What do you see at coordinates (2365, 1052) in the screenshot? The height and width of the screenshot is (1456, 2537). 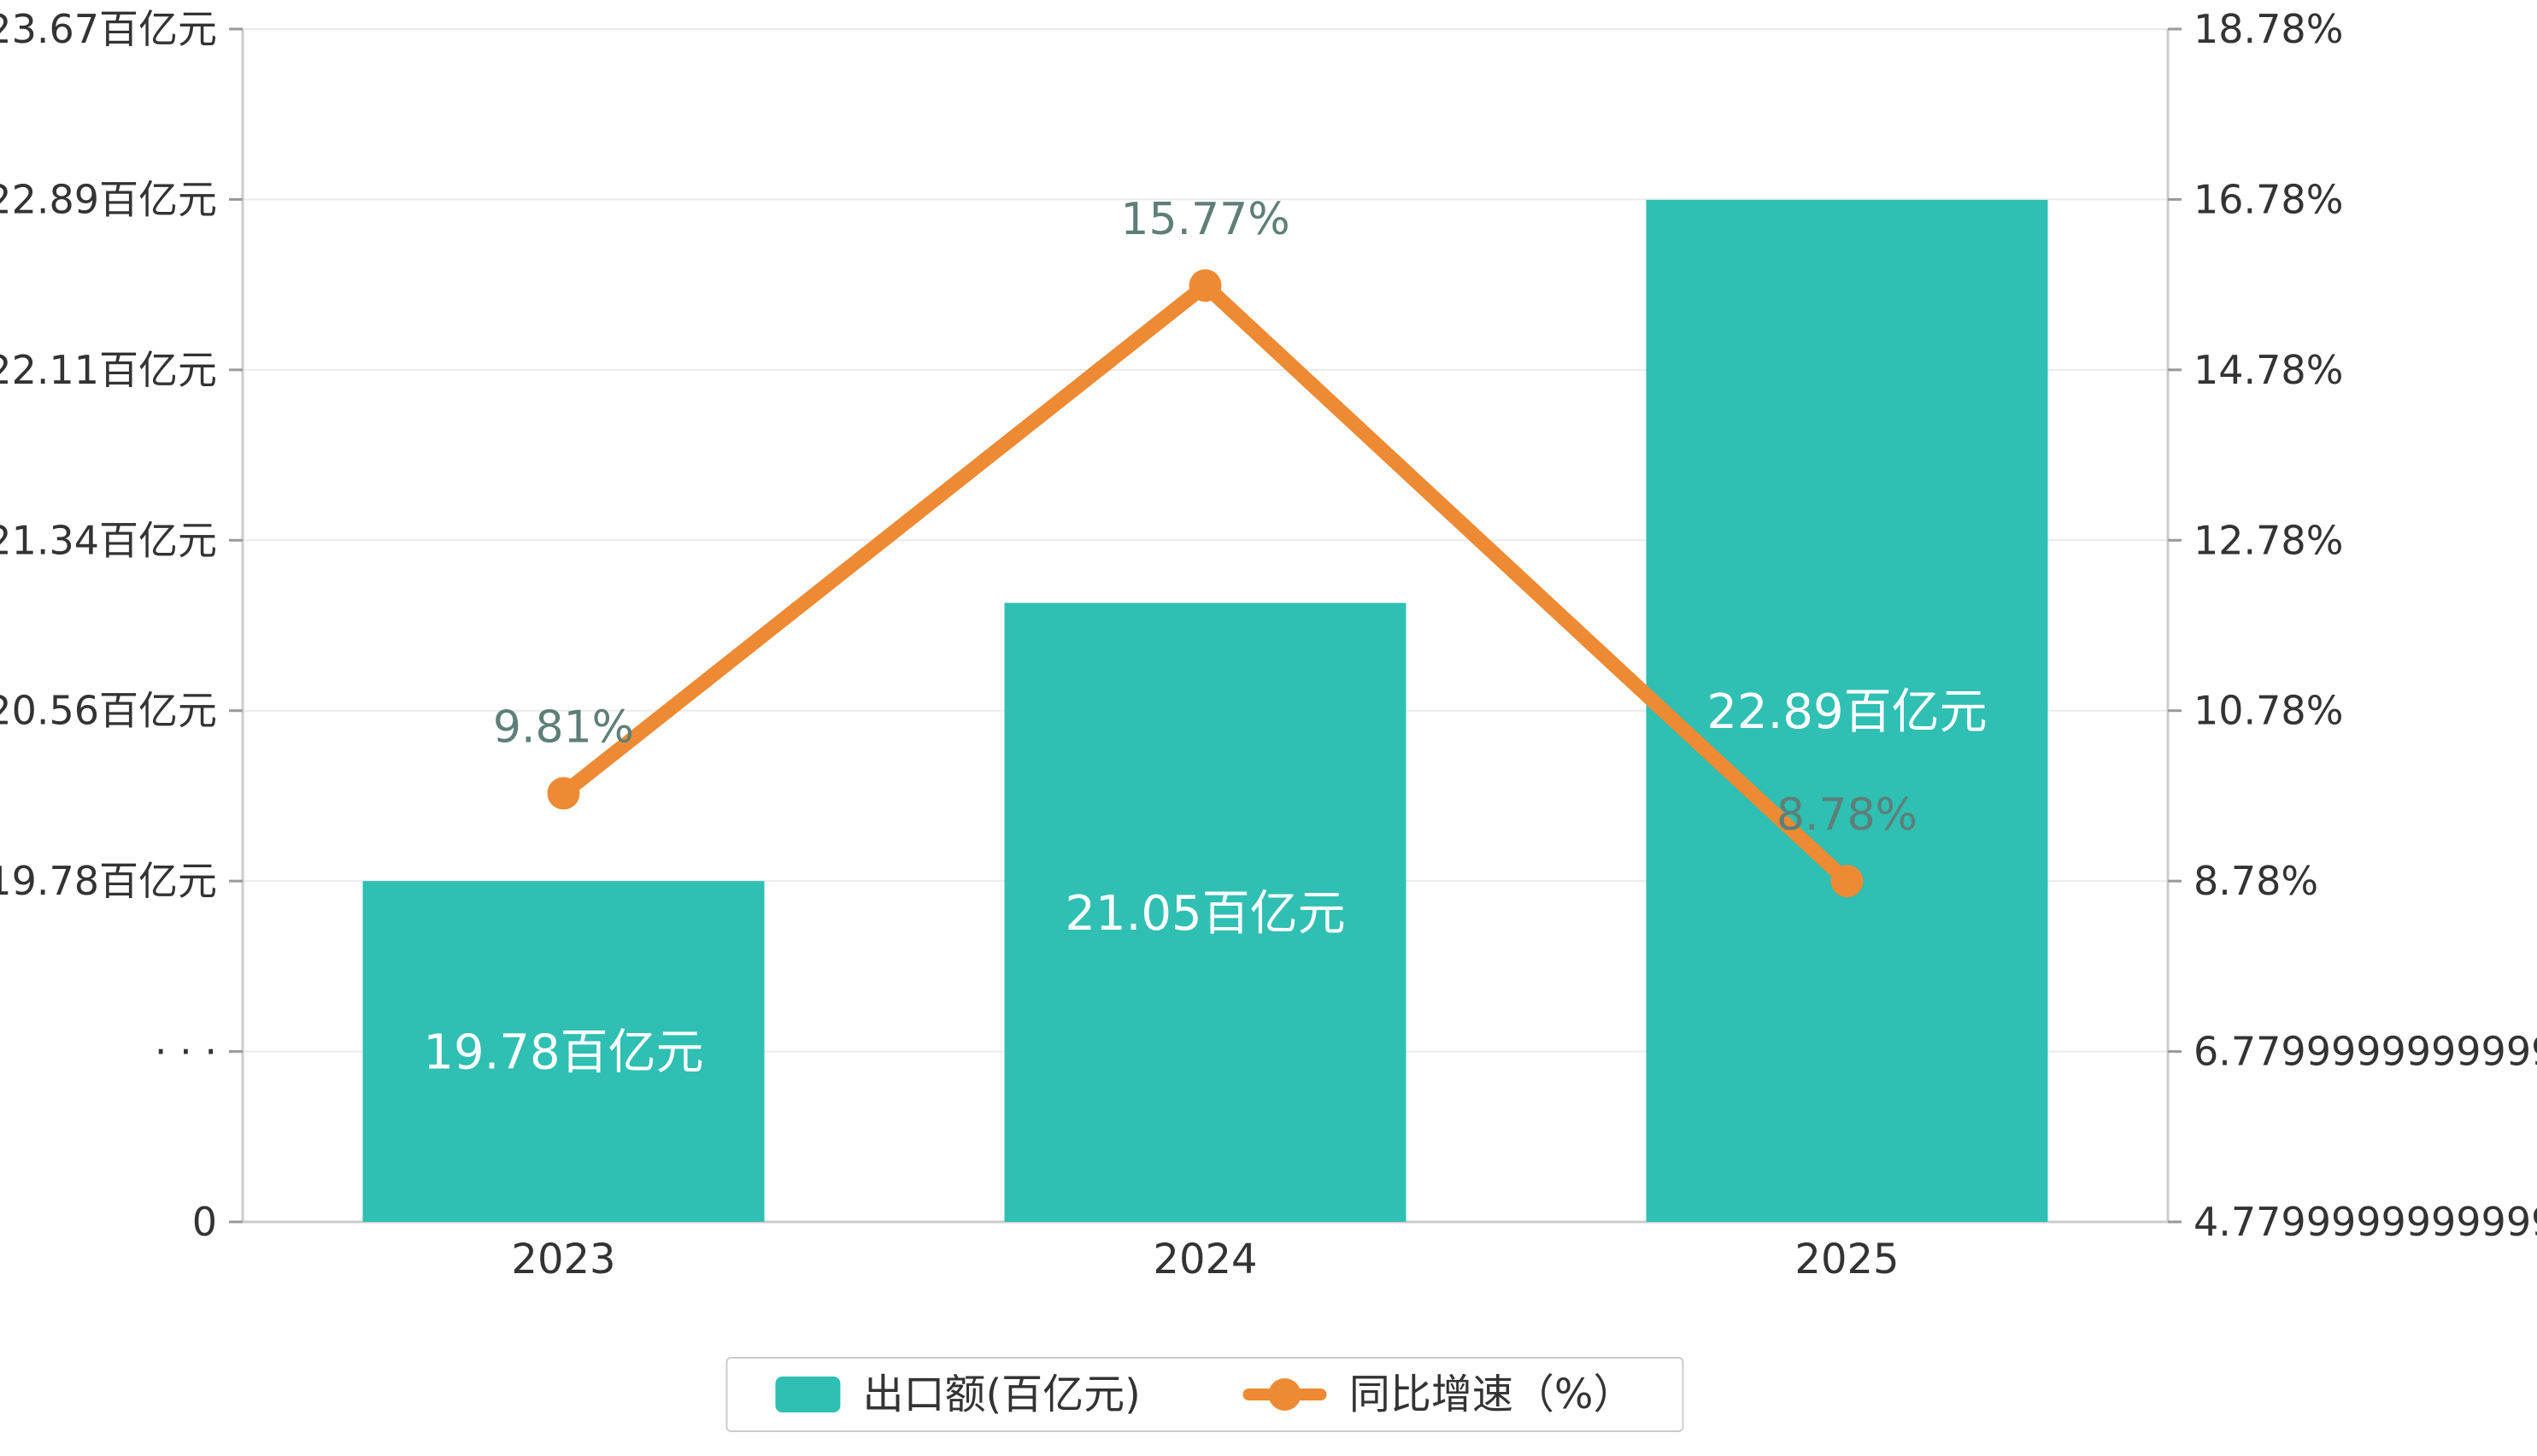 I see `right-axis-tick-label: 6.779999999999999%` at bounding box center [2365, 1052].